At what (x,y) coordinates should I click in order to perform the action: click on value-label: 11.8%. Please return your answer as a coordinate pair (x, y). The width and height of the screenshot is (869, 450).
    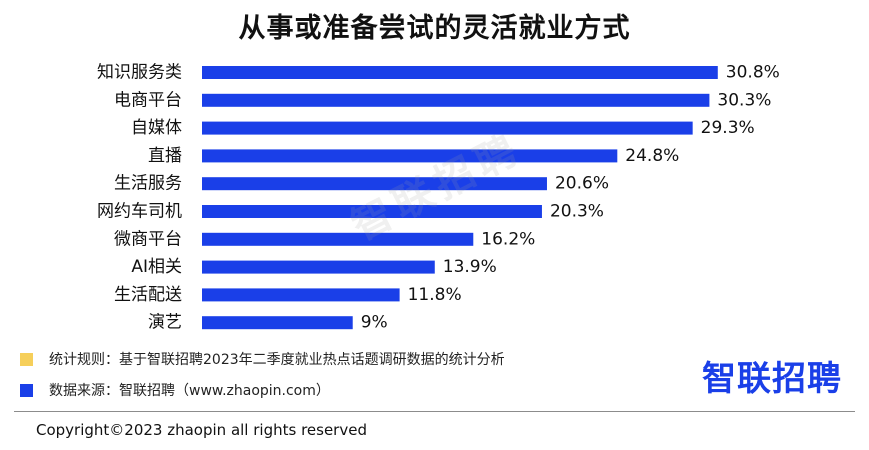
    Looking at the image, I should click on (435, 295).